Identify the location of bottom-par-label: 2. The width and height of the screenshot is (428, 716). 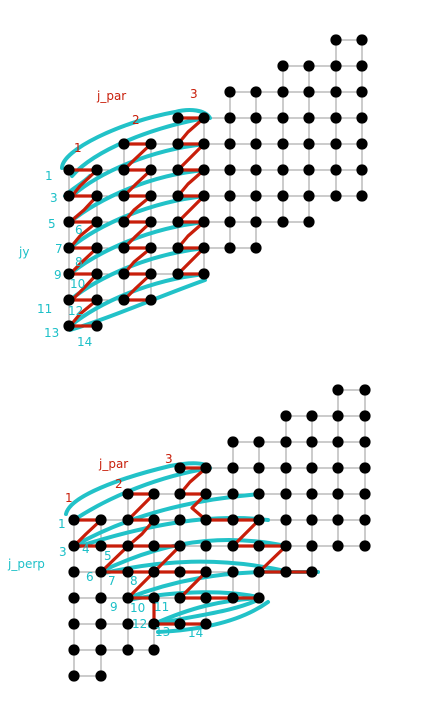
(119, 484).